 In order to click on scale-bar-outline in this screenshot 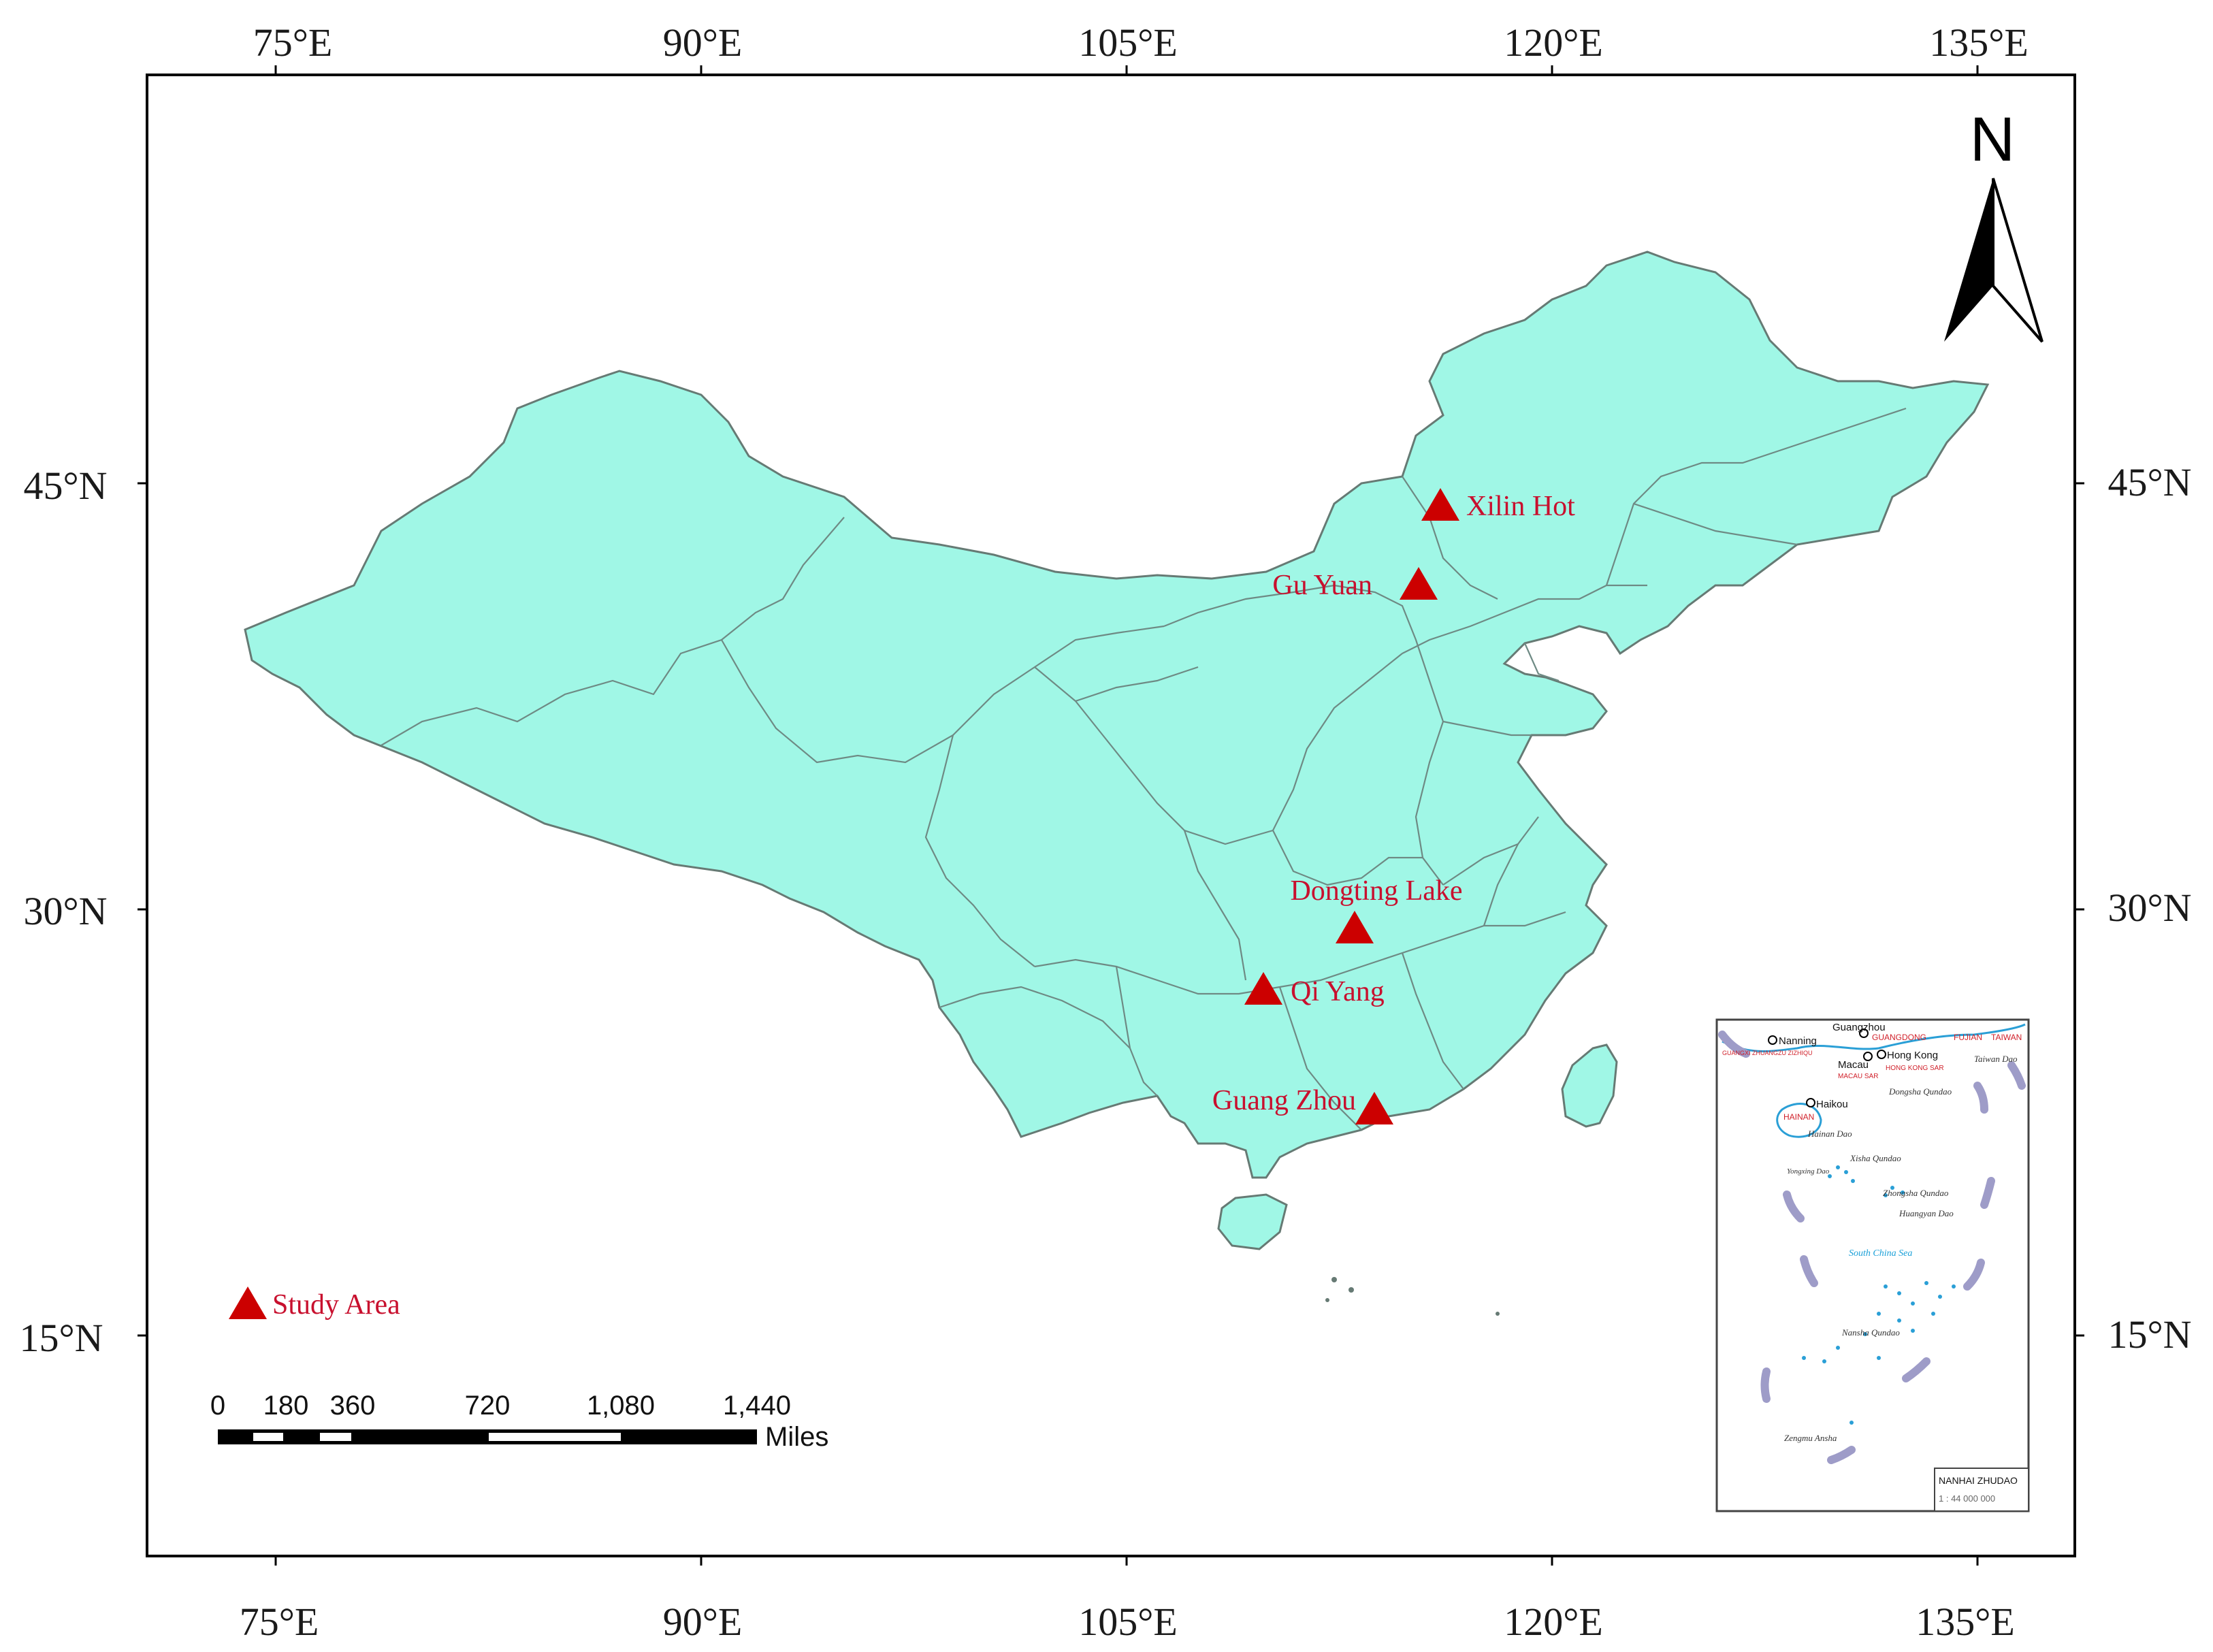, I will do `click(487, 1436)`.